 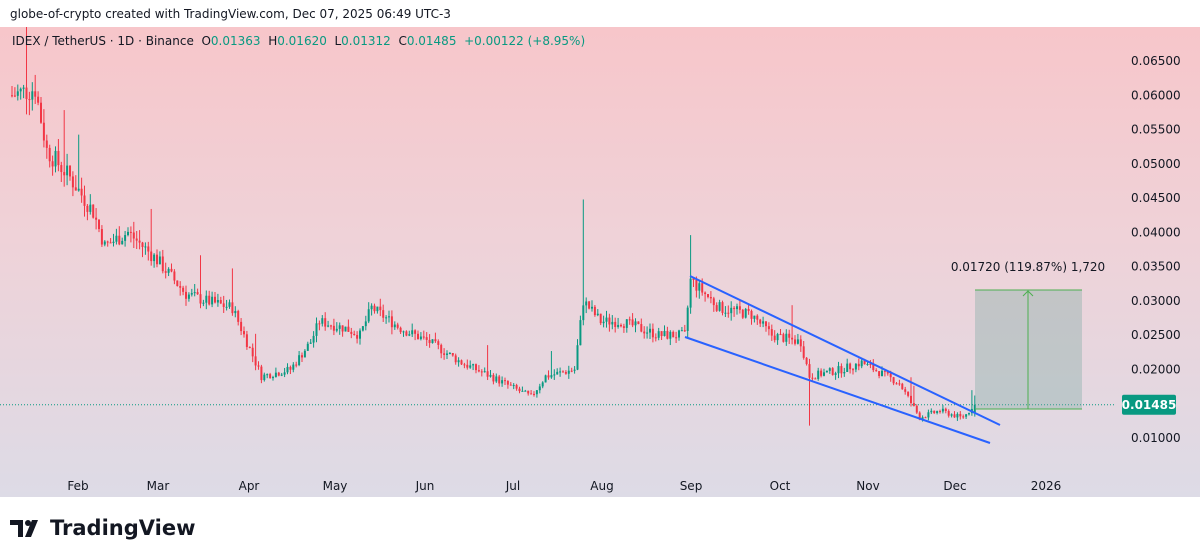 What do you see at coordinates (525, 41) in the screenshot?
I see `change-value: +0.00122 (+8.95%)` at bounding box center [525, 41].